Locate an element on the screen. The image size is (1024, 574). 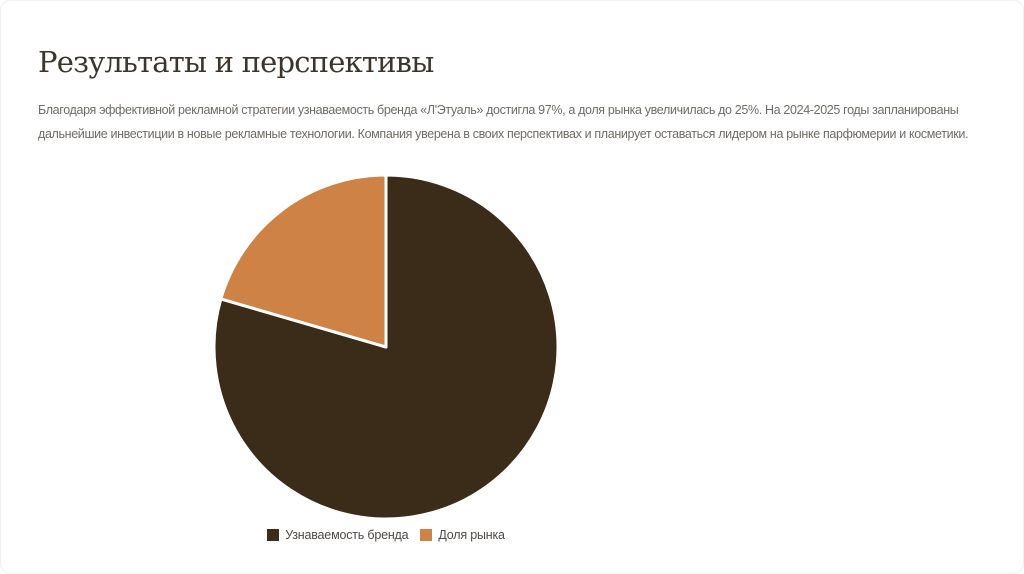
legend-item-brand-awareness: Узнаваемость бренда is located at coordinates (338, 535).